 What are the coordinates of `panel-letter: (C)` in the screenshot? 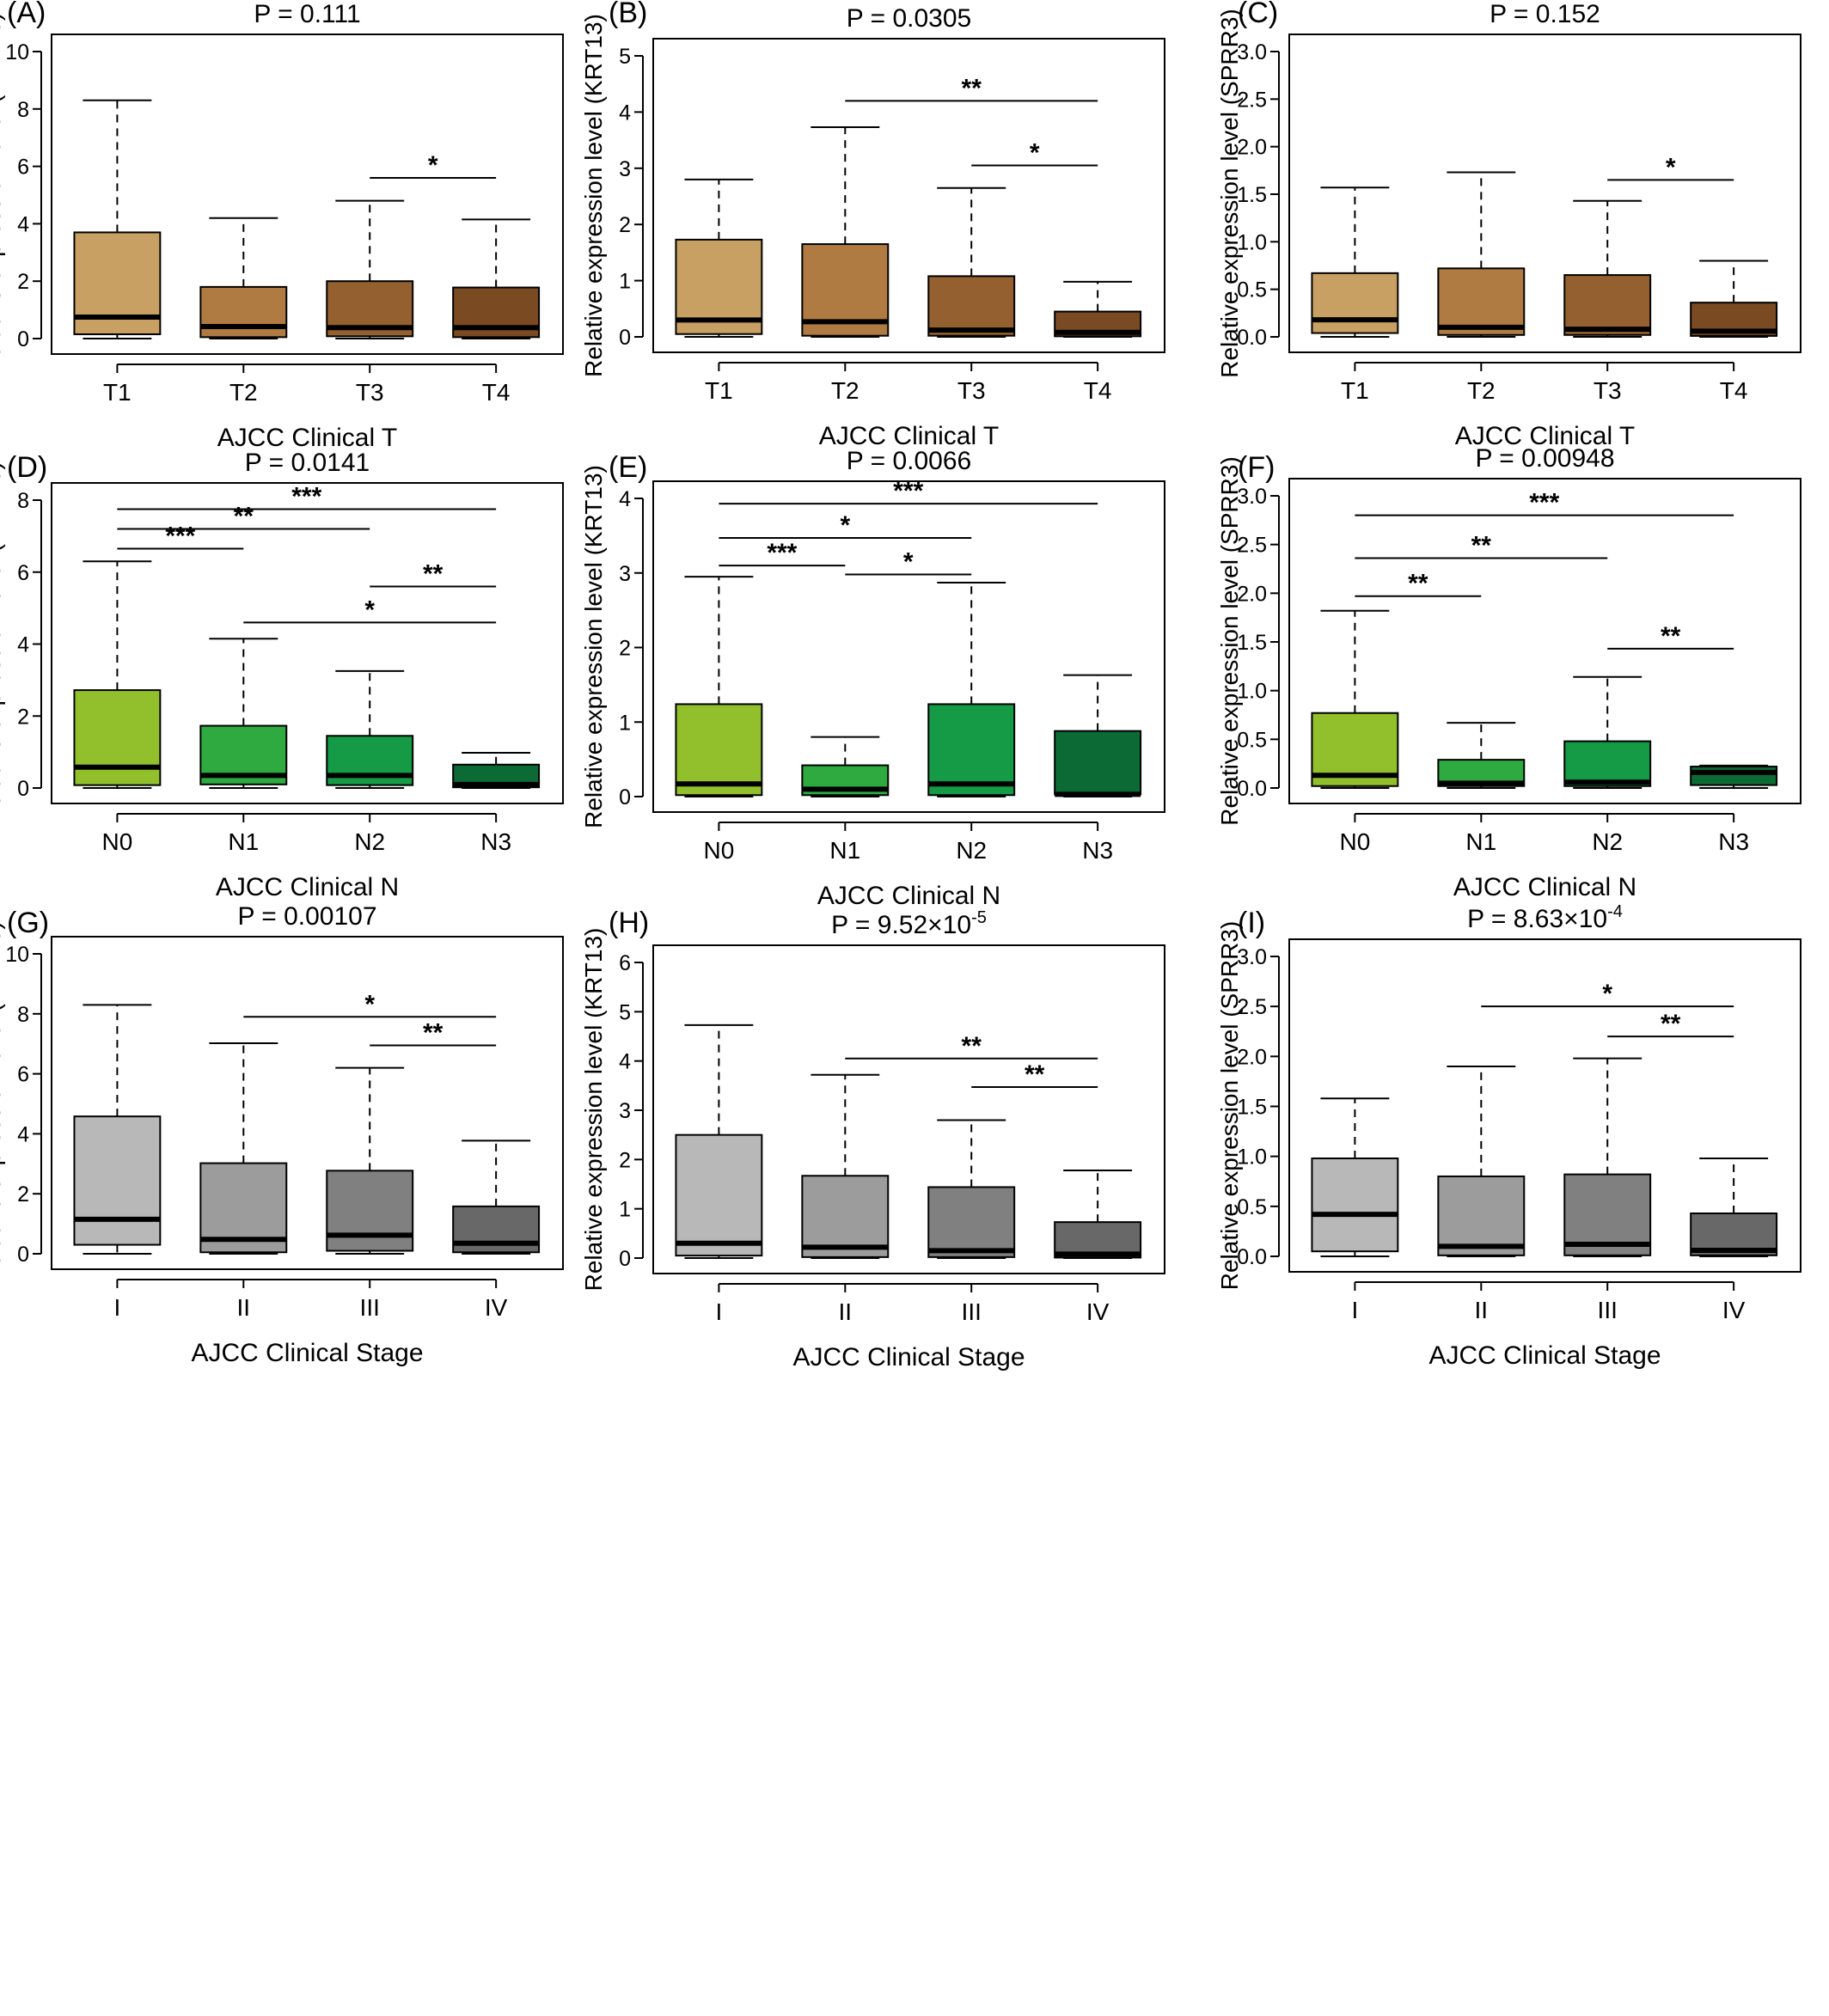 It's located at (1258, 14).